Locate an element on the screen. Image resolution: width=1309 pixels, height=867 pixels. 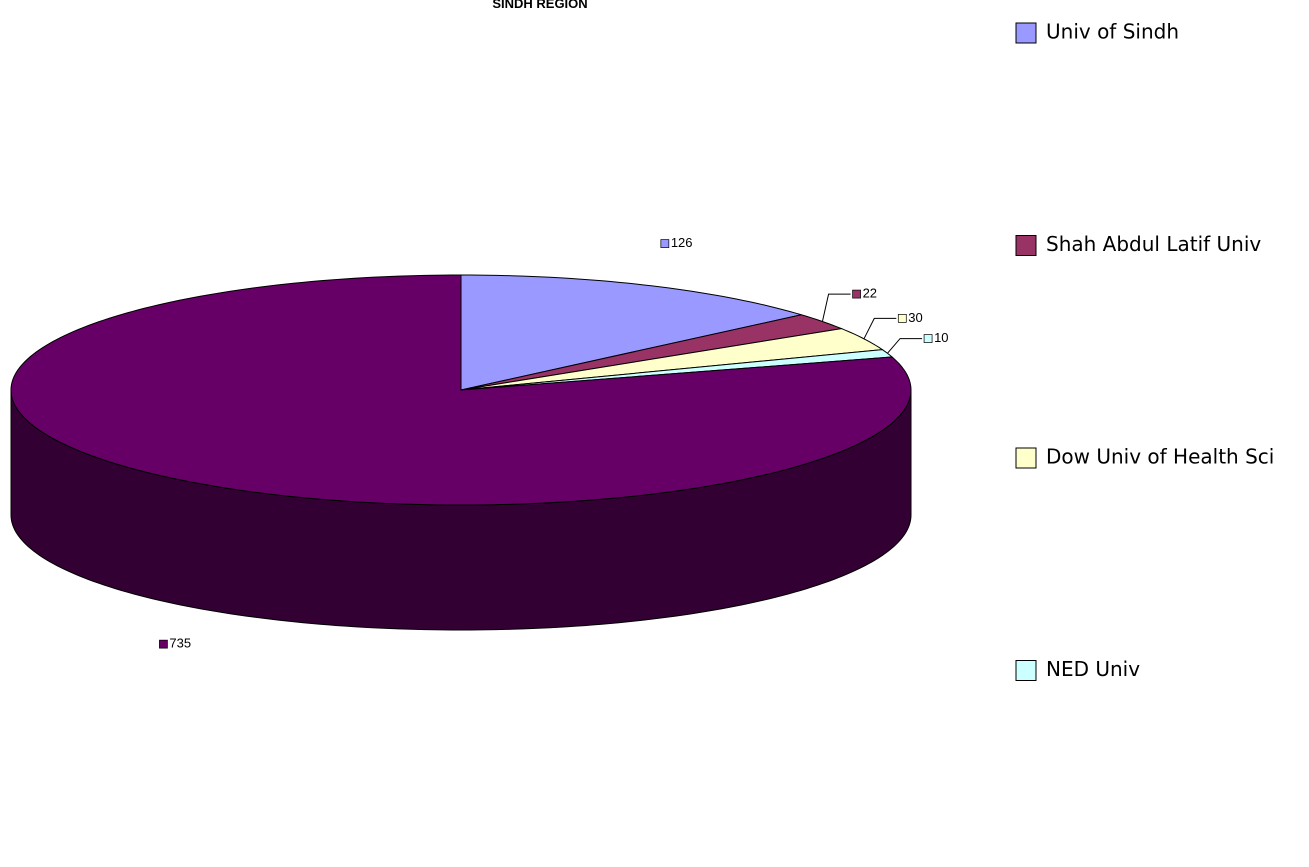
legend-label: NED Univ is located at coordinates (1093, 669).